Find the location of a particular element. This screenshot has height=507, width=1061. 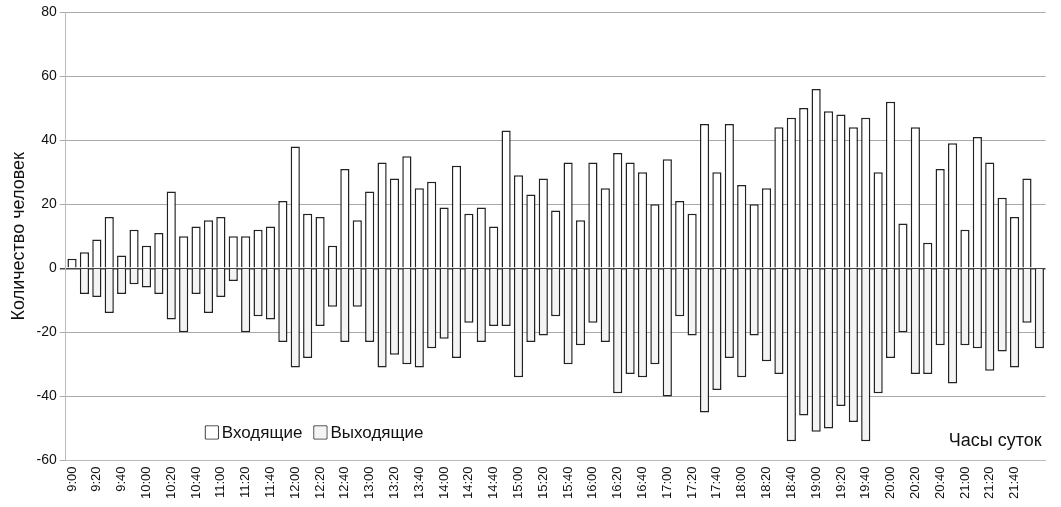

x-tick-label: 16:40 is located at coordinates (642, 483).